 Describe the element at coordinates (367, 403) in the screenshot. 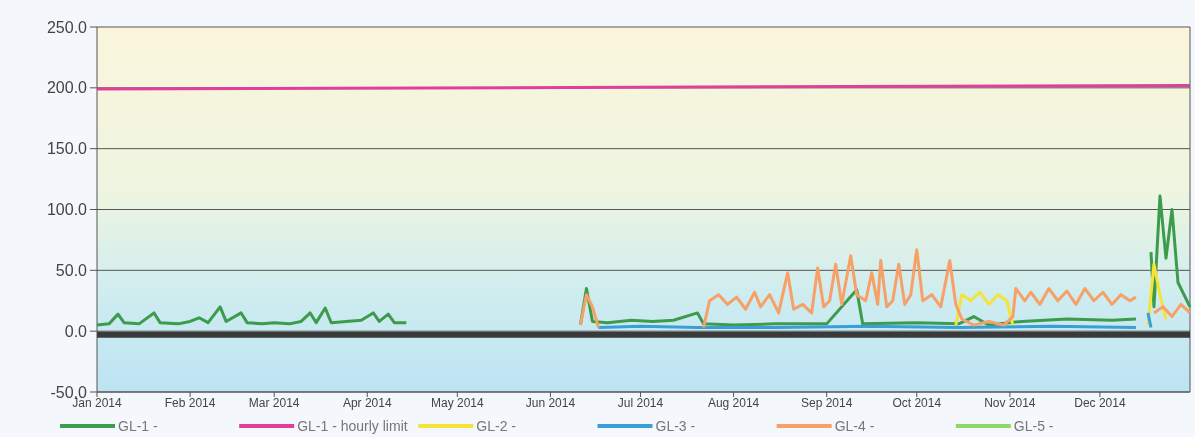

I see `x-tick-label: Apr 2014` at that location.